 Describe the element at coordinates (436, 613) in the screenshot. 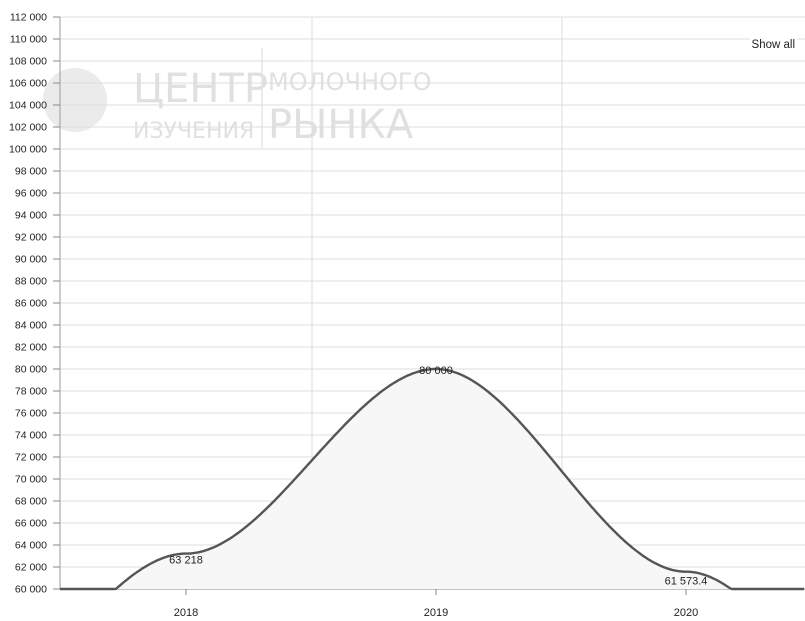

I see `x-tick-label: 2019` at that location.